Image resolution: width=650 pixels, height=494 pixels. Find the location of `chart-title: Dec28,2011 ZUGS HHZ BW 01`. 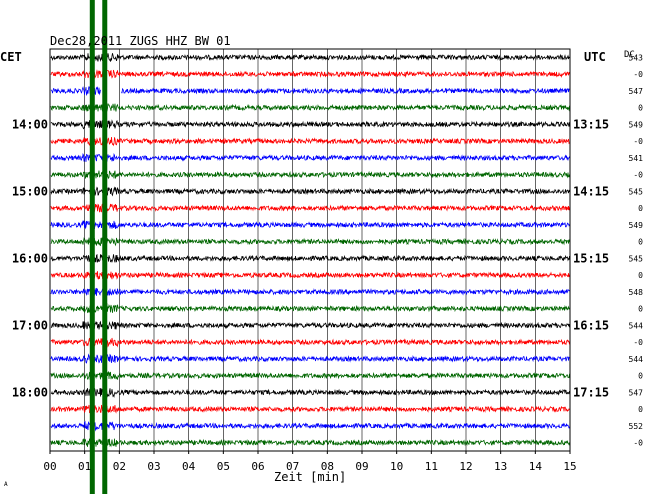

chart-title: Dec28,2011 ZUGS HHZ BW 01 is located at coordinates (140, 41).